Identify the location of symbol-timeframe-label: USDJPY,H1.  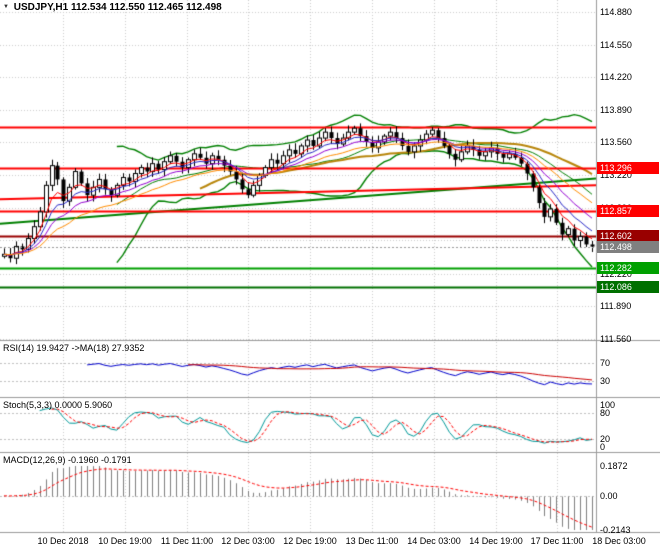
(41, 7).